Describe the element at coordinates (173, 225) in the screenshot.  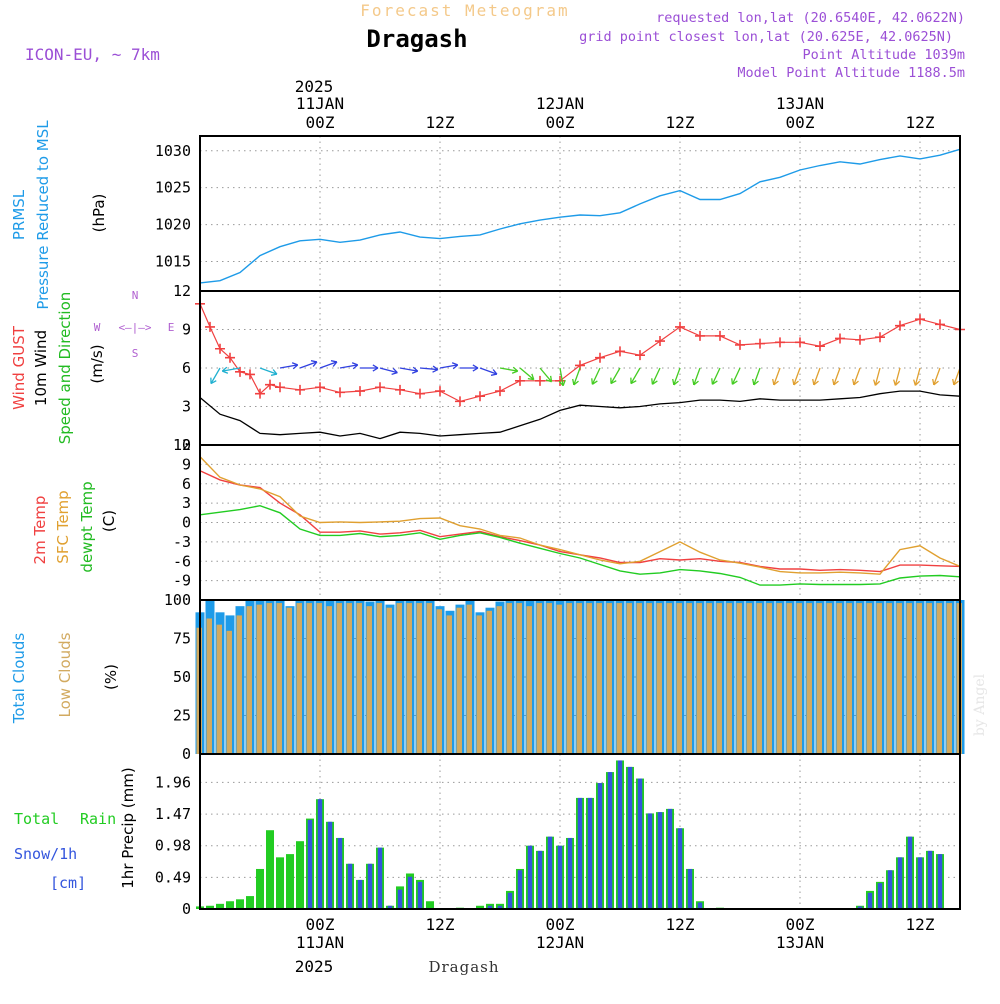
I see `panel-0-ytick-label: 1020` at that location.